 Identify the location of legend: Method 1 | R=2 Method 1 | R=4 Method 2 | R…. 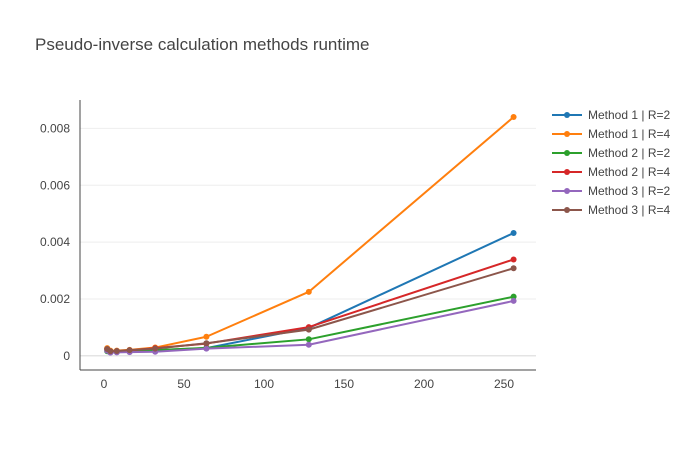
(611, 162).